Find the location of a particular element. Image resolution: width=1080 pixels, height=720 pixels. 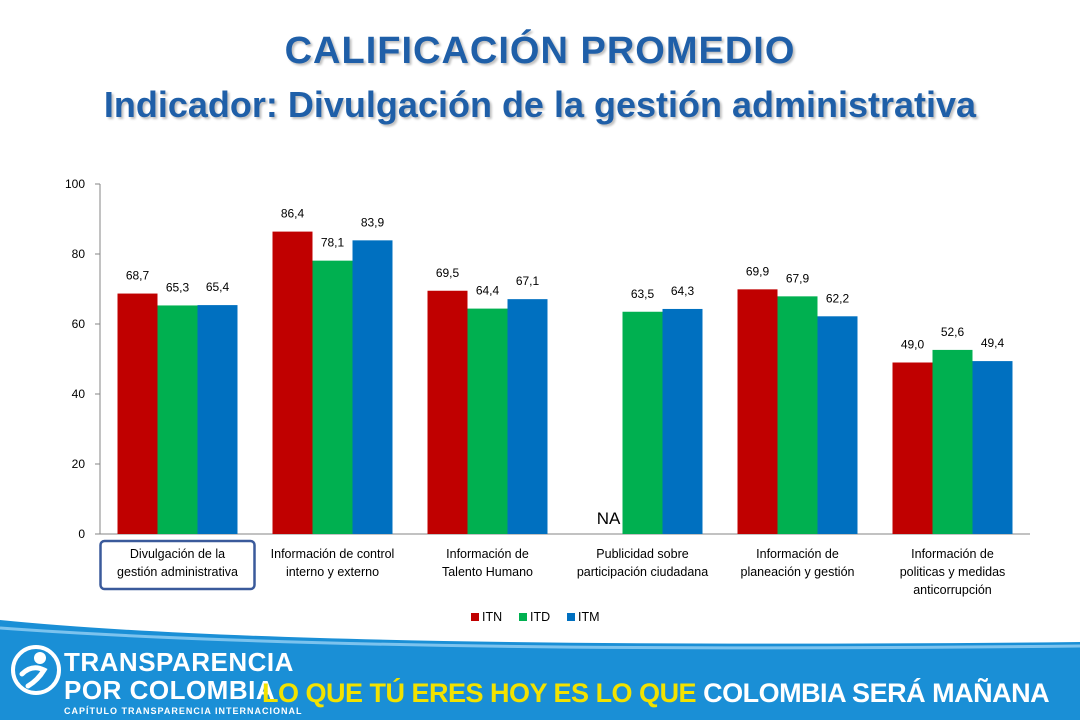

data-label: 64,4 is located at coordinates (488, 291).